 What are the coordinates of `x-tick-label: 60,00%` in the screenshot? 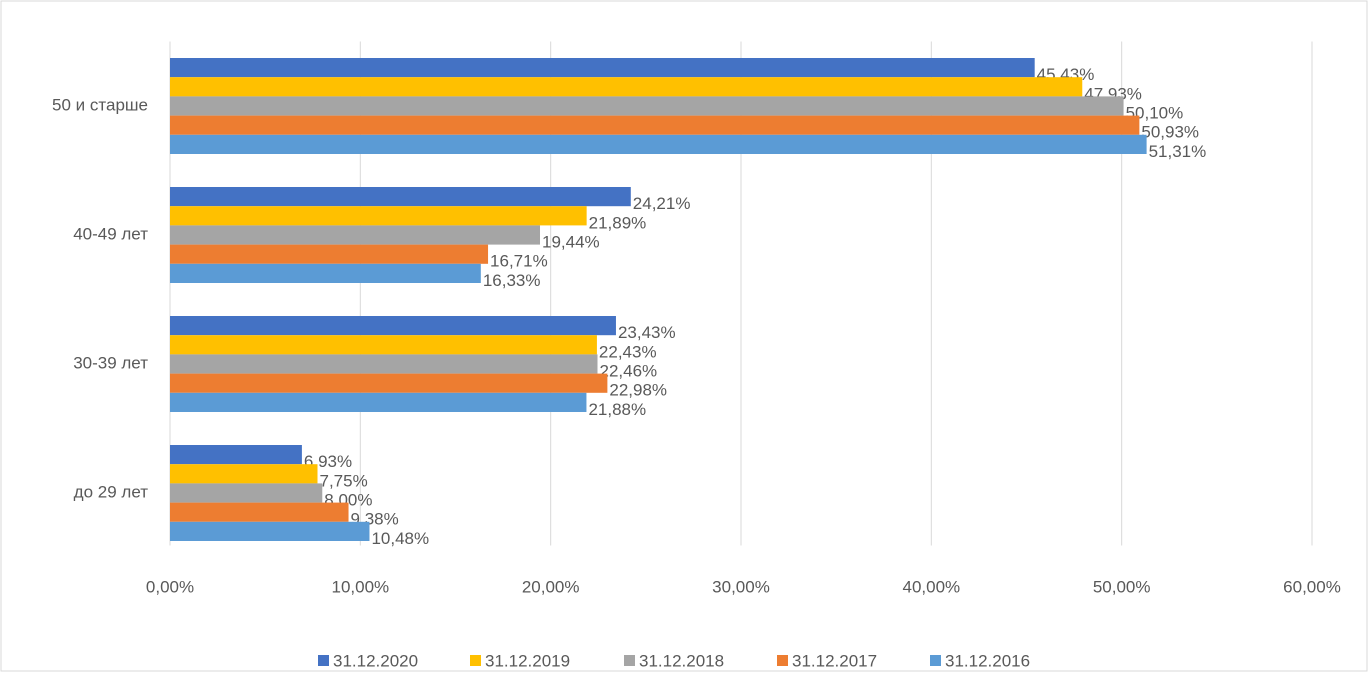 It's located at (1312, 586).